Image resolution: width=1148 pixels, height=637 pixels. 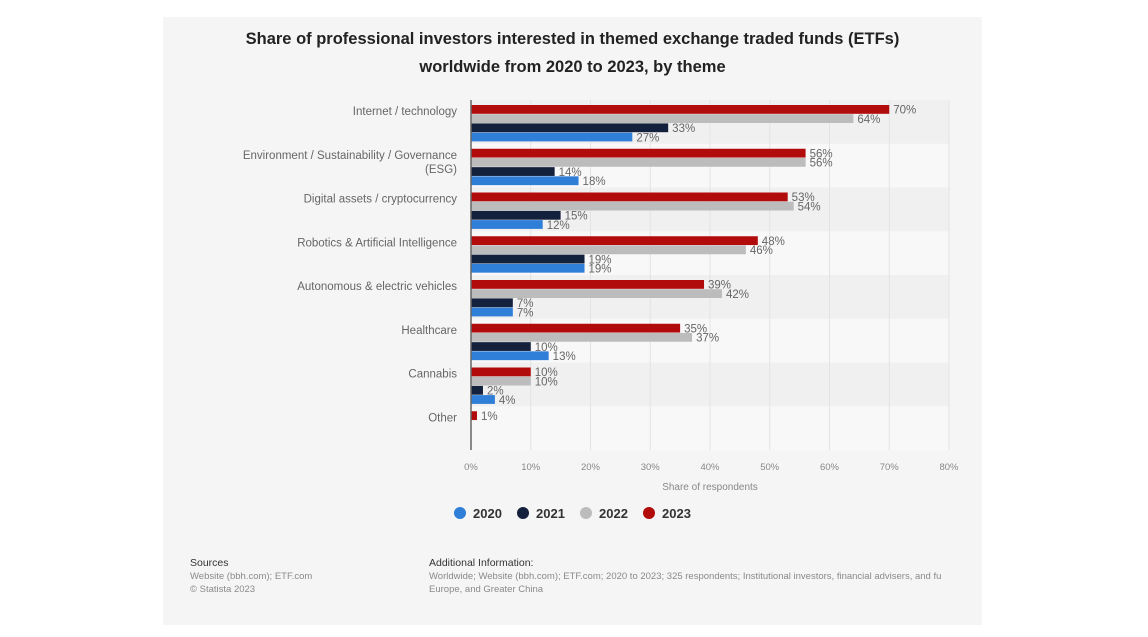 I want to click on category-label: Digital assets / cryptocurrency, so click(x=381, y=200).